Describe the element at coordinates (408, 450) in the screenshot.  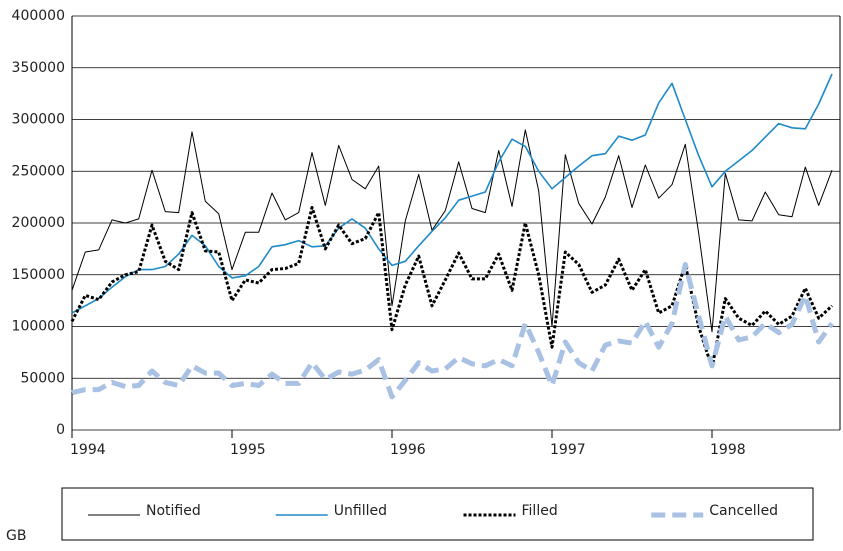
I see `x-tick-label: 1996` at that location.